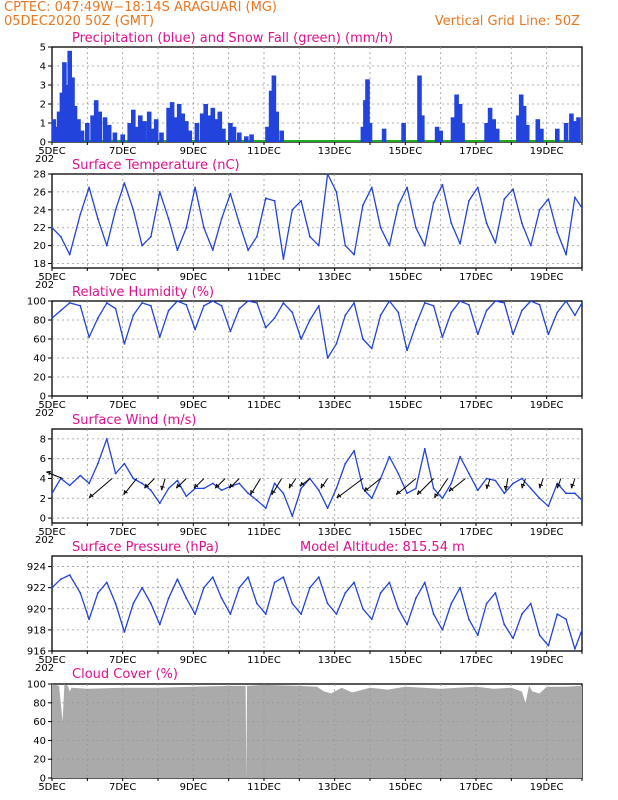 The width and height of the screenshot is (618, 800). What do you see at coordinates (317, 216) in the screenshot?
I see `temperature-line` at bounding box center [317, 216].